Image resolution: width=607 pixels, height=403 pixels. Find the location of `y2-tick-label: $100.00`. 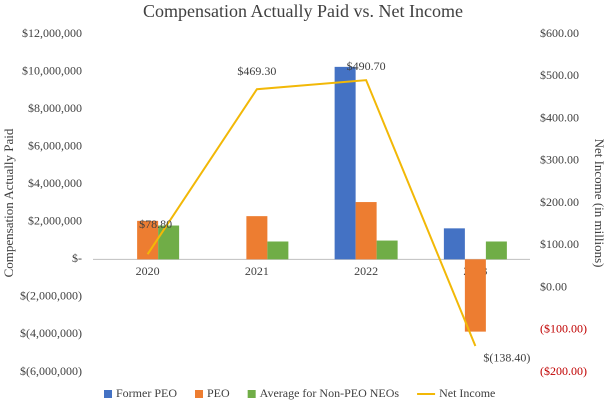

y2-tick-label: $100.00 is located at coordinates (559, 244).